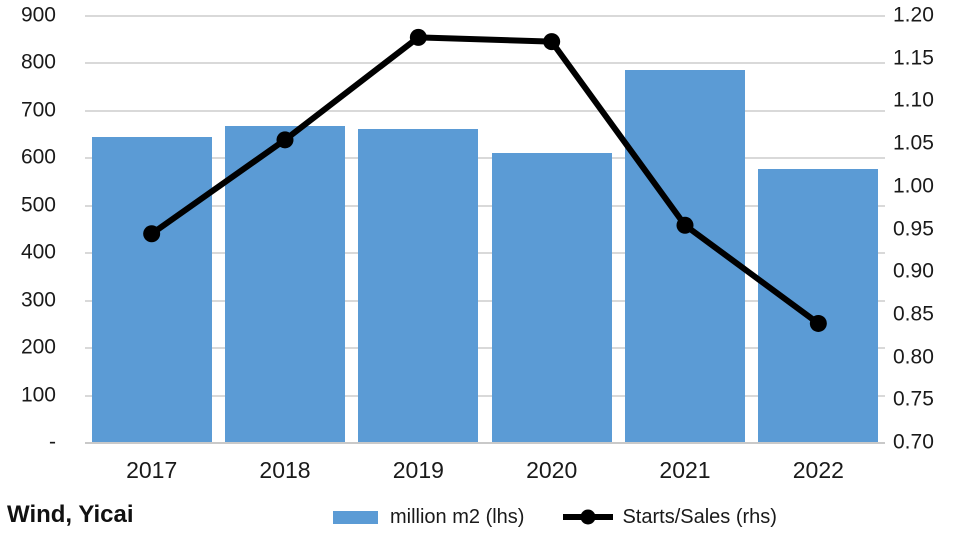  Describe the element at coordinates (38, 252) in the screenshot. I see `left-axis-tick-label: 400` at that location.